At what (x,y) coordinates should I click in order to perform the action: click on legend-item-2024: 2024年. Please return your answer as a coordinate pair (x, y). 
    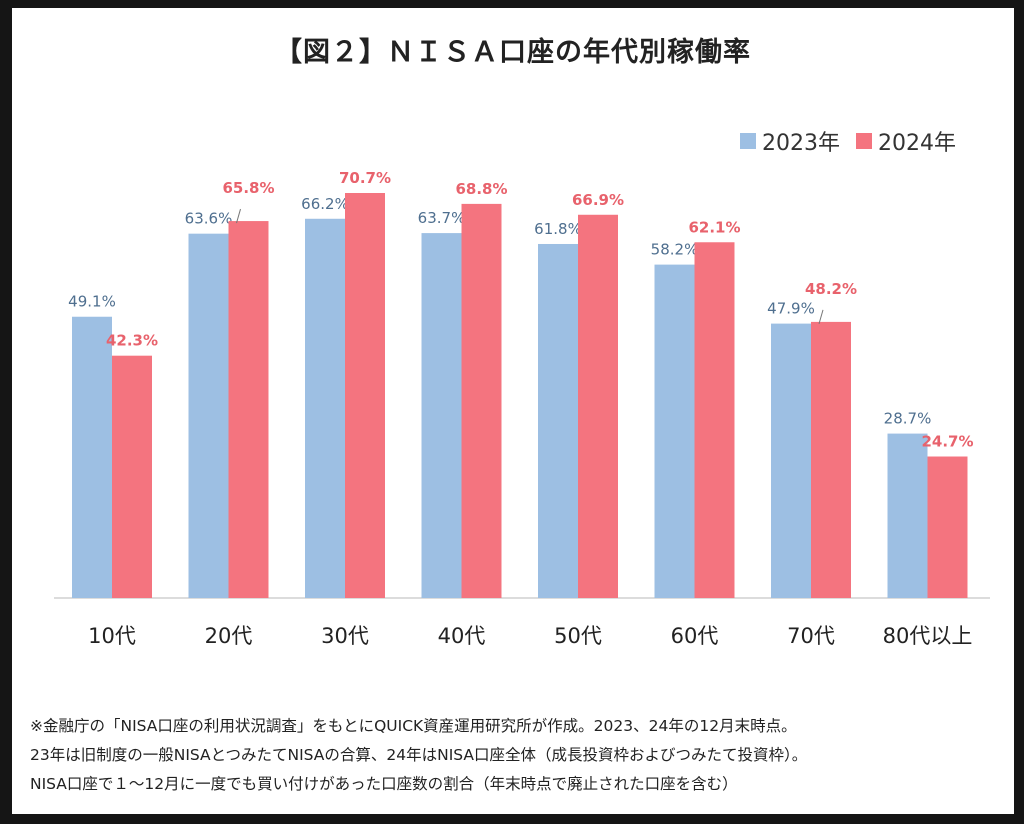
    Looking at the image, I should click on (906, 141).